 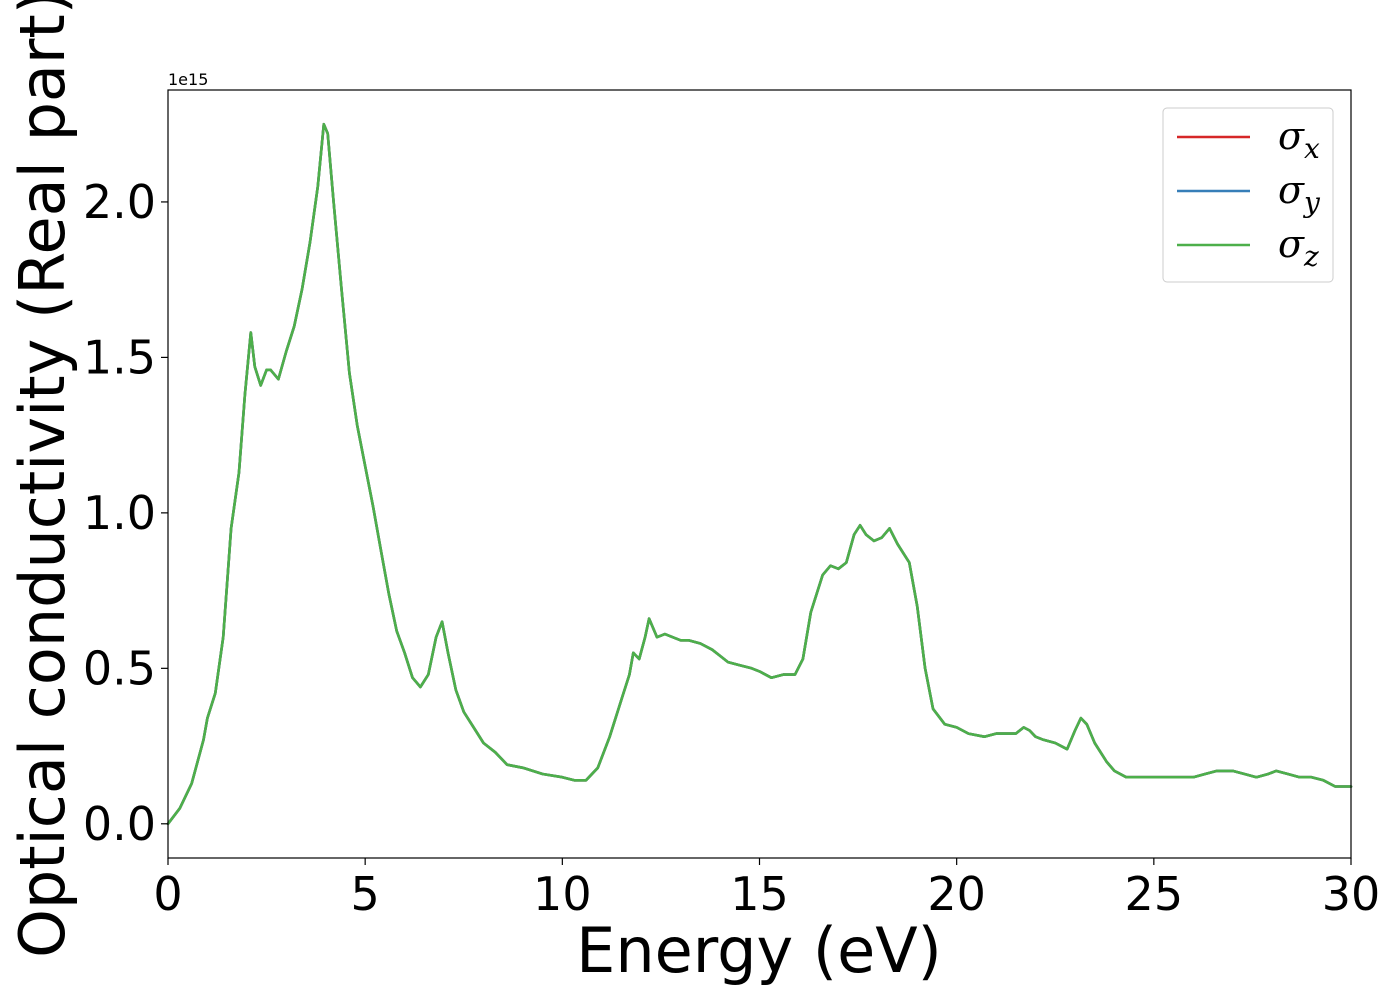 I want to click on x-tick-label: 0, so click(x=167, y=894).